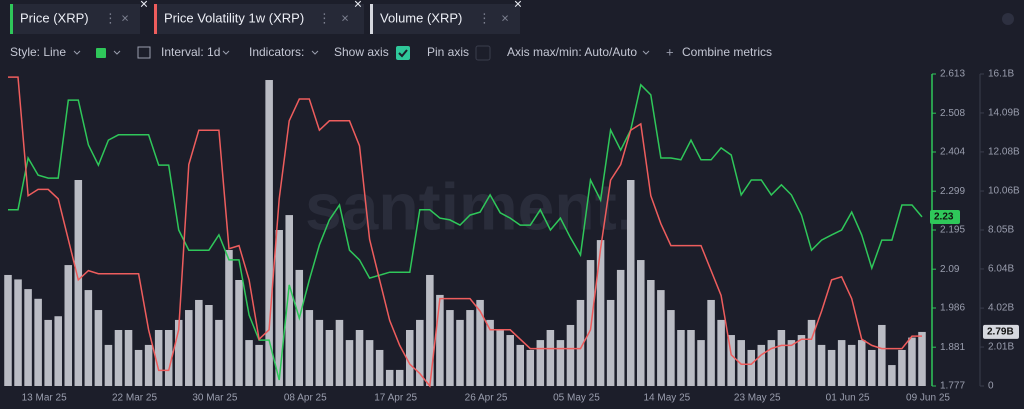 This screenshot has width=1024, height=409. I want to click on check, so click(403, 53).